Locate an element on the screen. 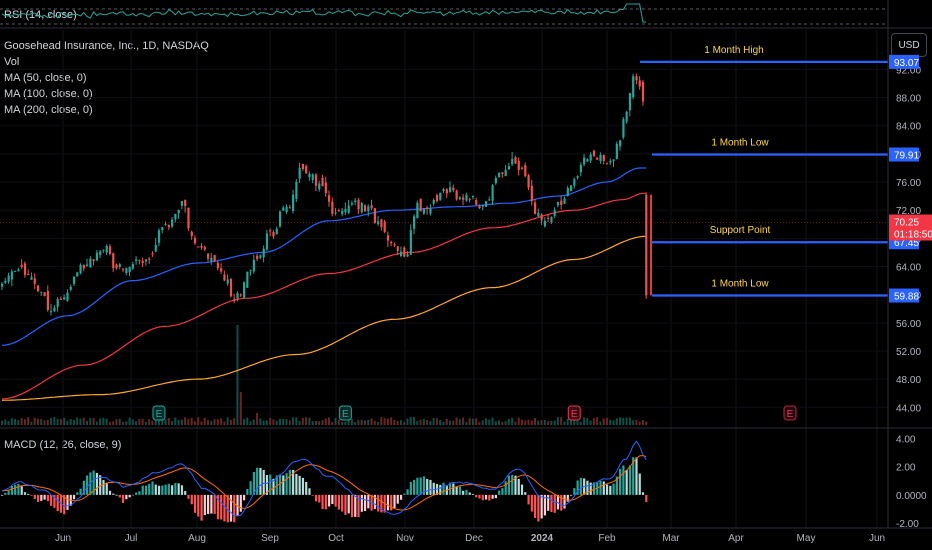 The image size is (932, 550). earnings-icon: E is located at coordinates (574, 413).